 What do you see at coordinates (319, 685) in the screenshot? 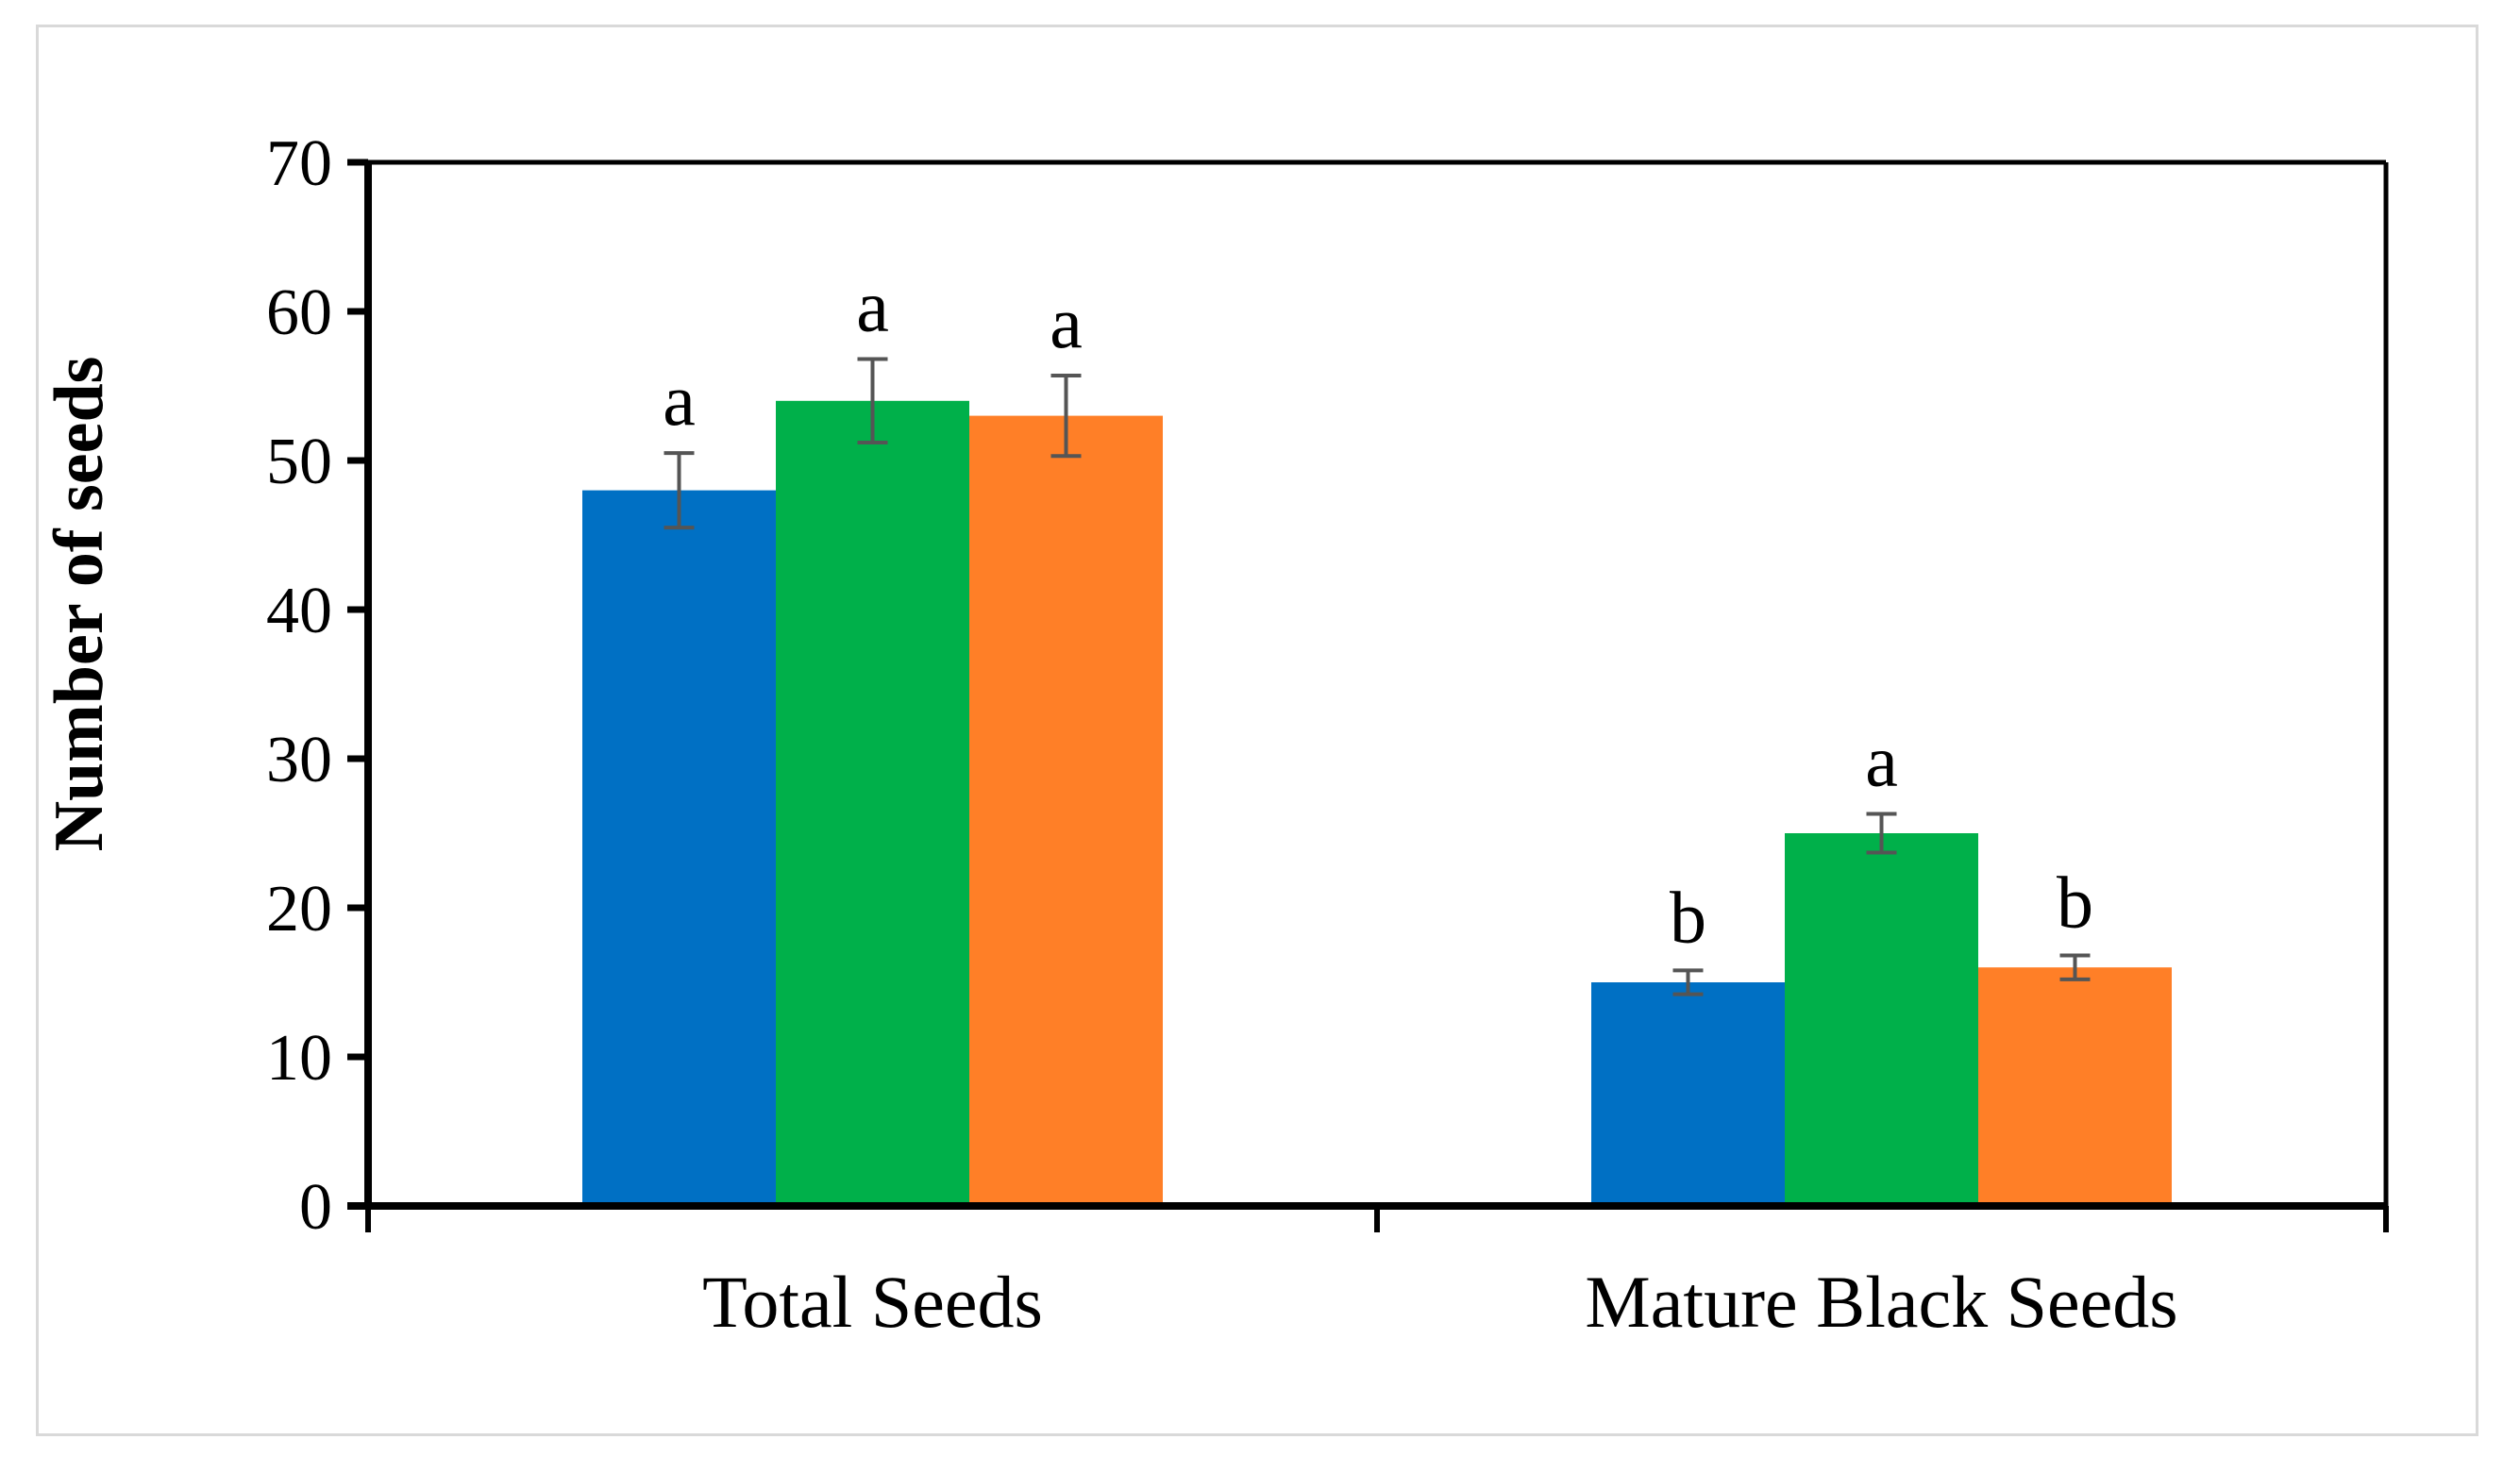
I see `y-axis: 0 10 20 30 40 50 60 70` at bounding box center [319, 685].